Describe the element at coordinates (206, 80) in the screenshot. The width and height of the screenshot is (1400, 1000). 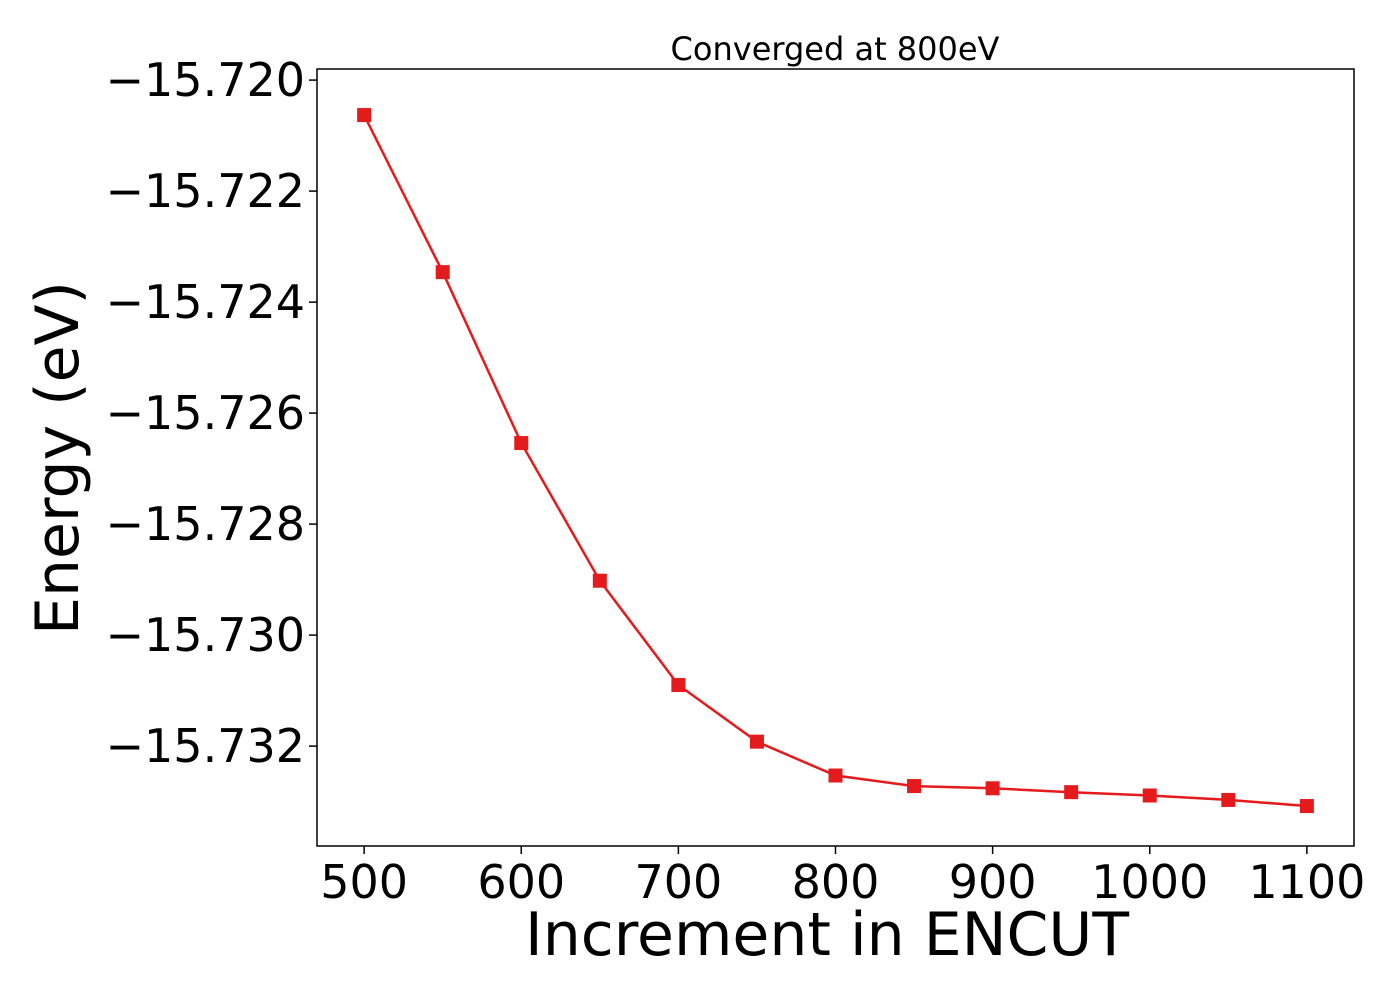
I see `y-tick-label: −15.720` at that location.